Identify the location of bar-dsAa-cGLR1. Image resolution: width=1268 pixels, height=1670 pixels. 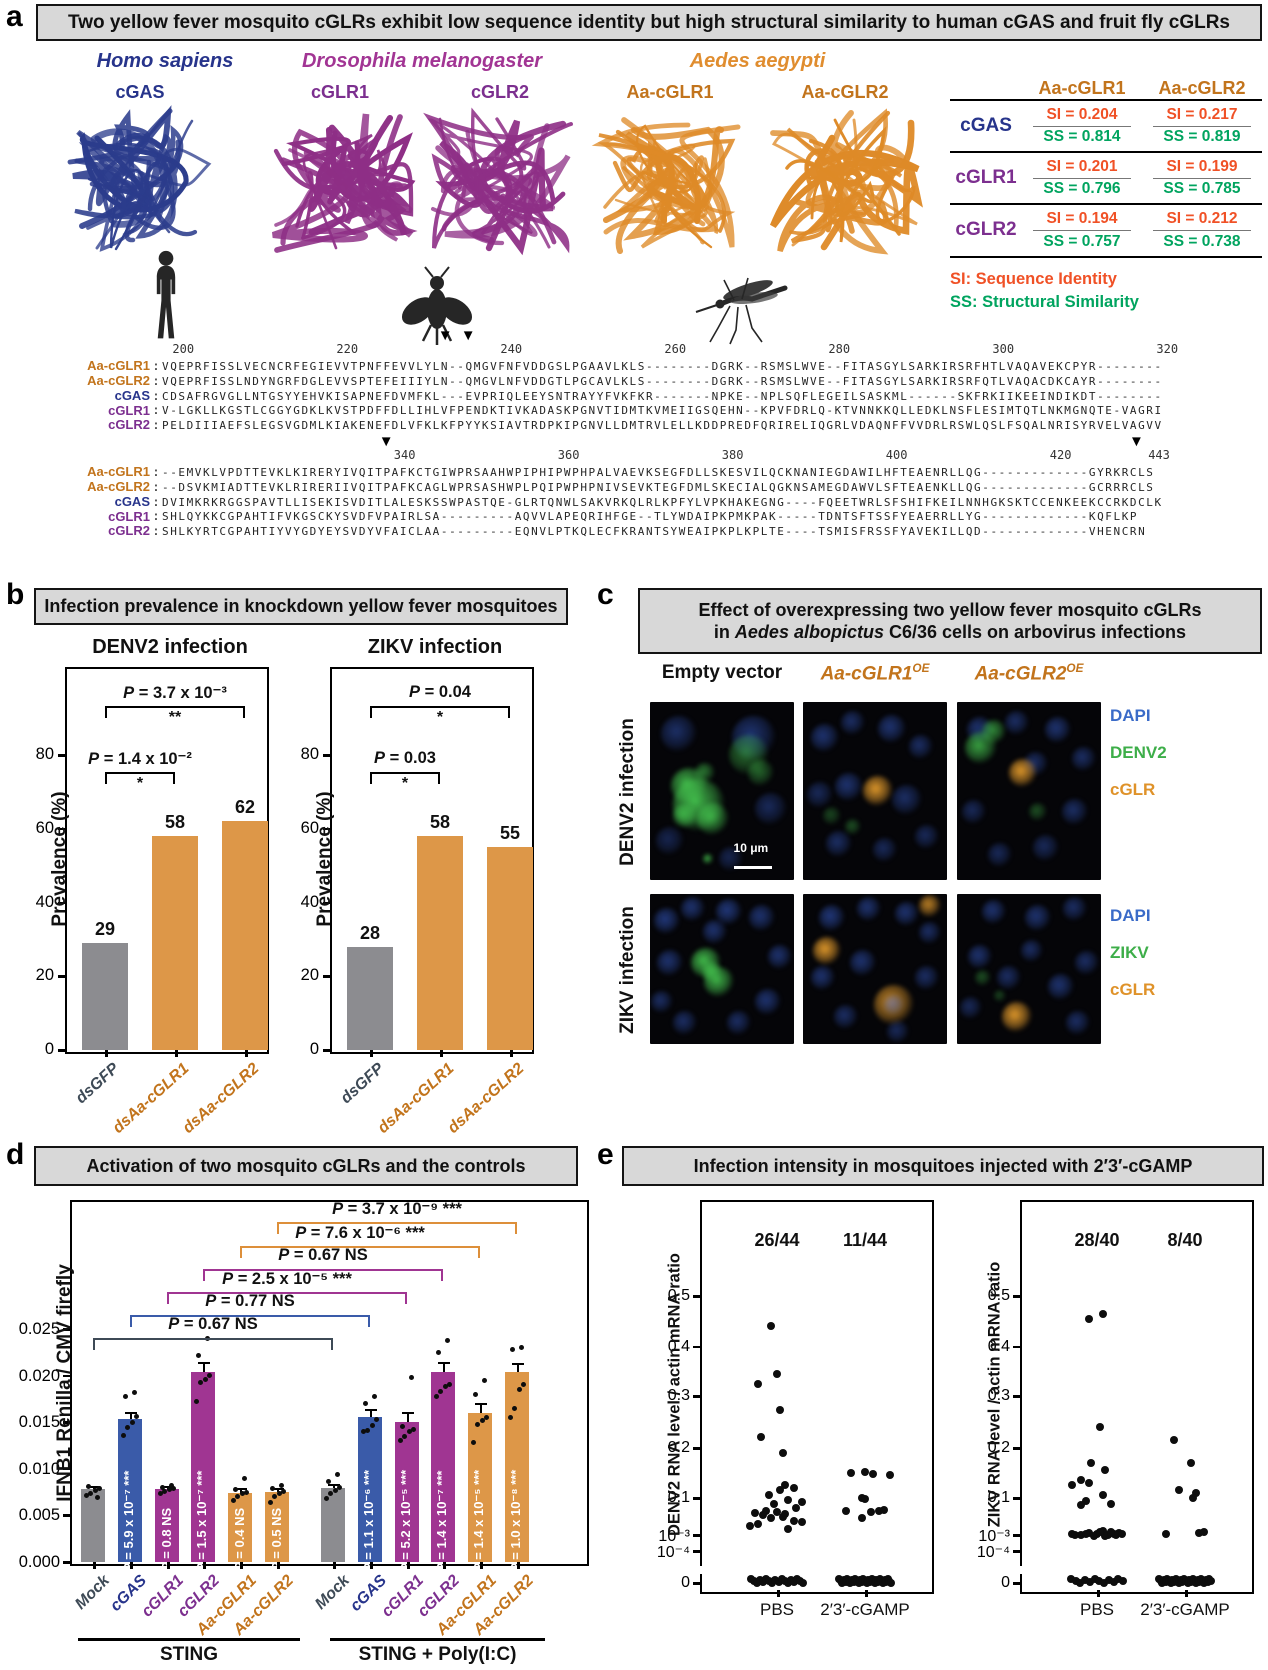
(175, 943).